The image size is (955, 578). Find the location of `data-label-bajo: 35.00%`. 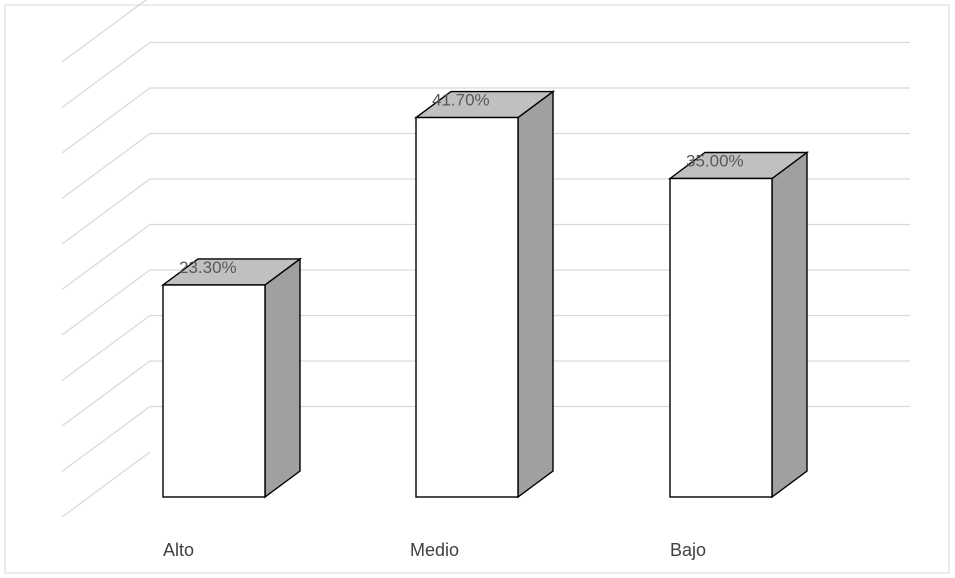

data-label-bajo: 35.00% is located at coordinates (715, 161).